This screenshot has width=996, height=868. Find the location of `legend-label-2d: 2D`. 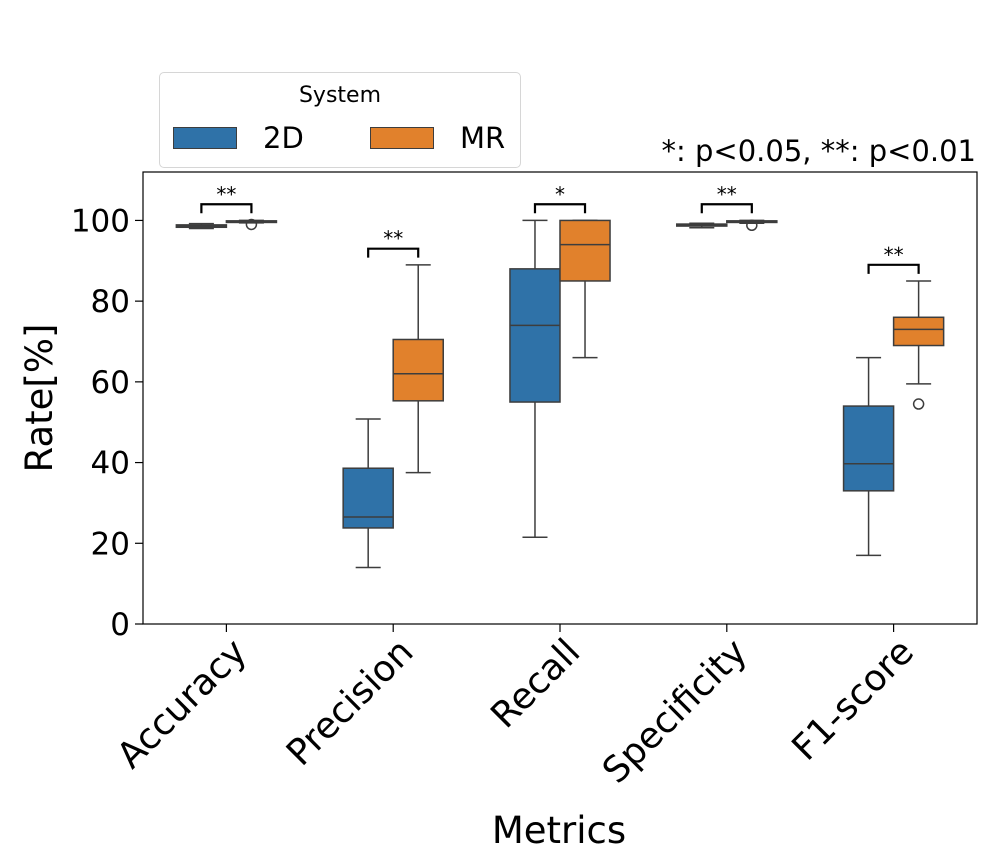

legend-label-2d: 2D is located at coordinates (283, 138).